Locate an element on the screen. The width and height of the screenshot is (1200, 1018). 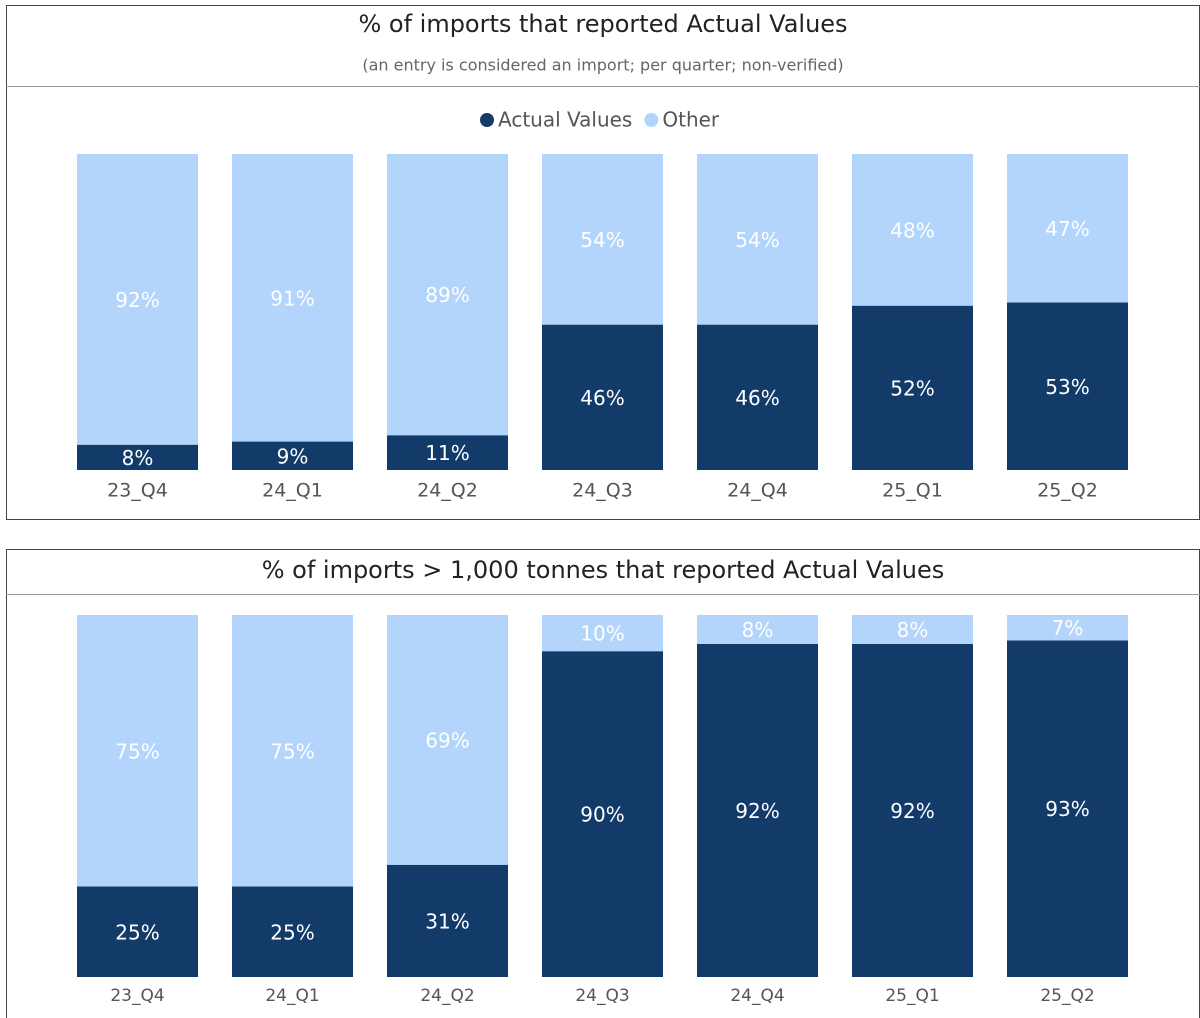
data-label: 91% is located at coordinates (292, 298).